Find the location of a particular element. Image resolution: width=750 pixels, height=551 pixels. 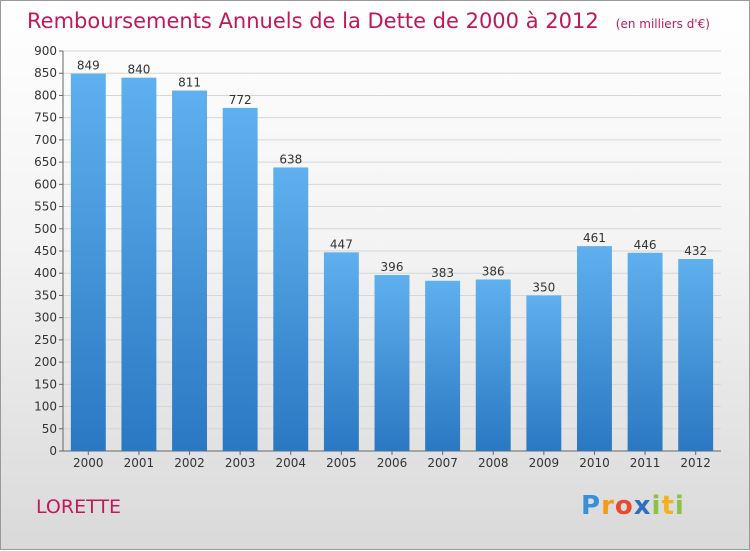

bar-2007 is located at coordinates (443, 365).